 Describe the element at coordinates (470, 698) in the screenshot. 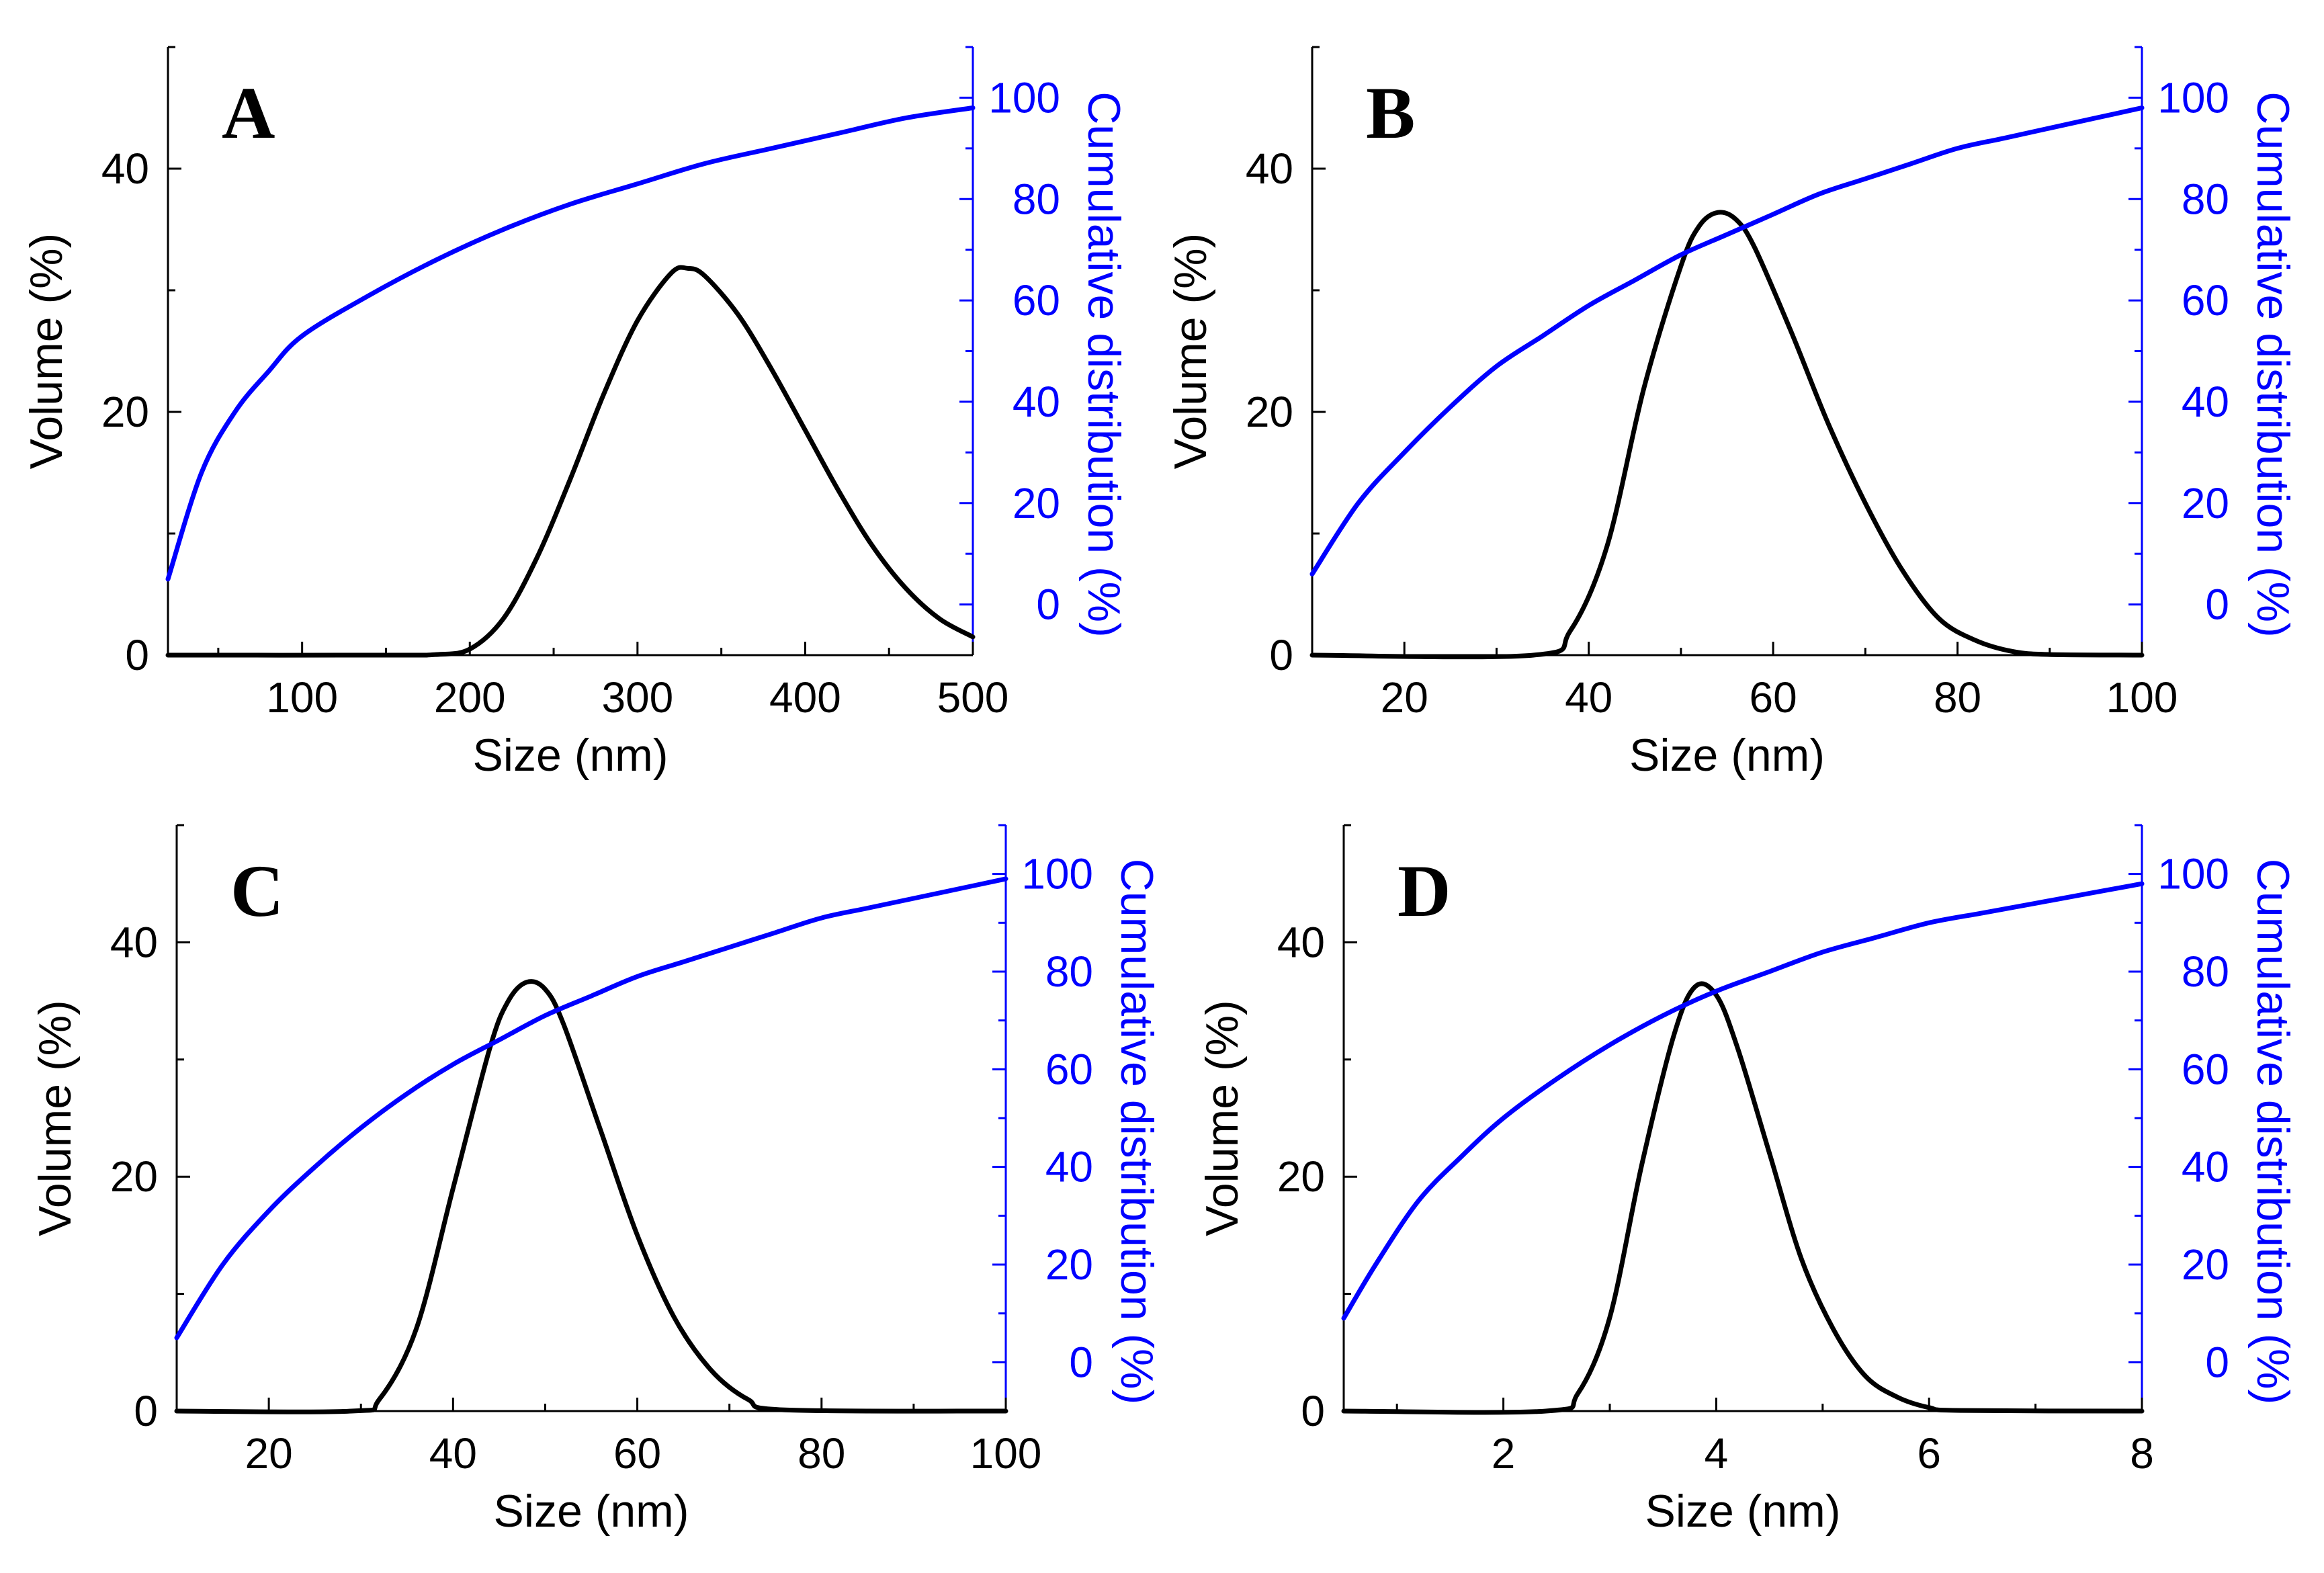

I see `x-tick-label: 200` at that location.